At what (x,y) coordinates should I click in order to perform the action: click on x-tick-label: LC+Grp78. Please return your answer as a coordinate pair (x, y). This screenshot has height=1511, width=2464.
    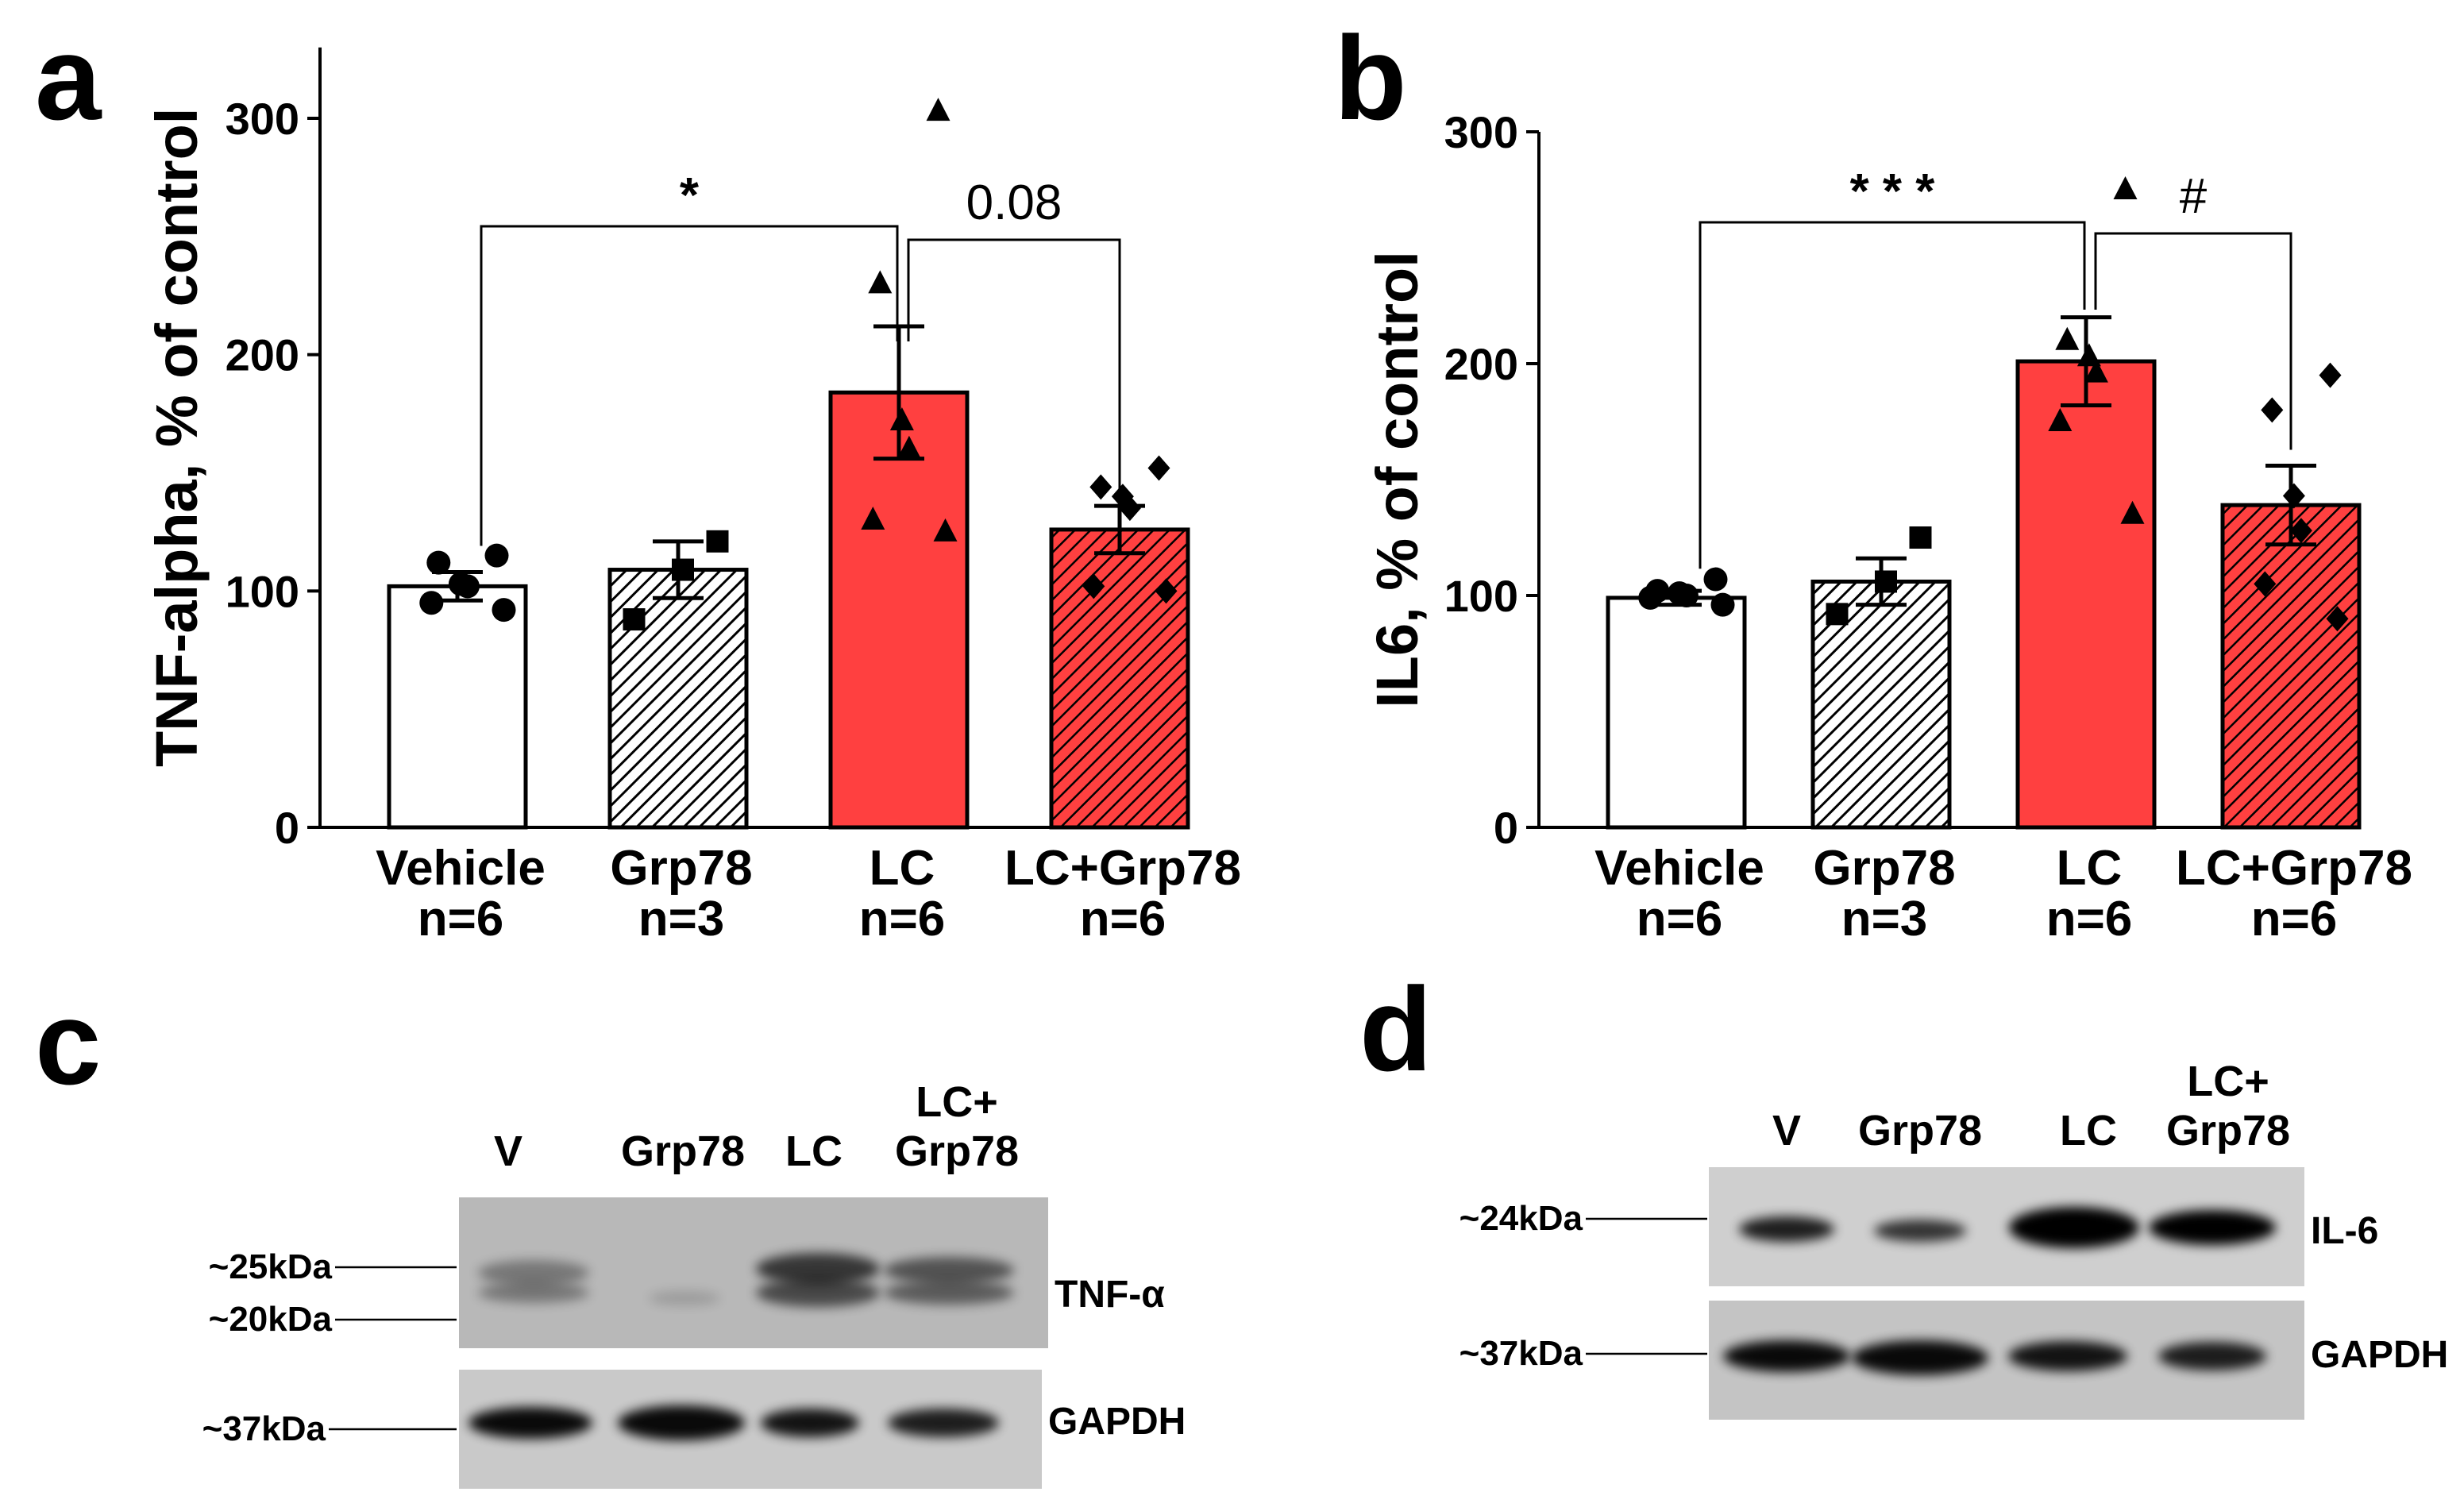
    Looking at the image, I should click on (1122, 868).